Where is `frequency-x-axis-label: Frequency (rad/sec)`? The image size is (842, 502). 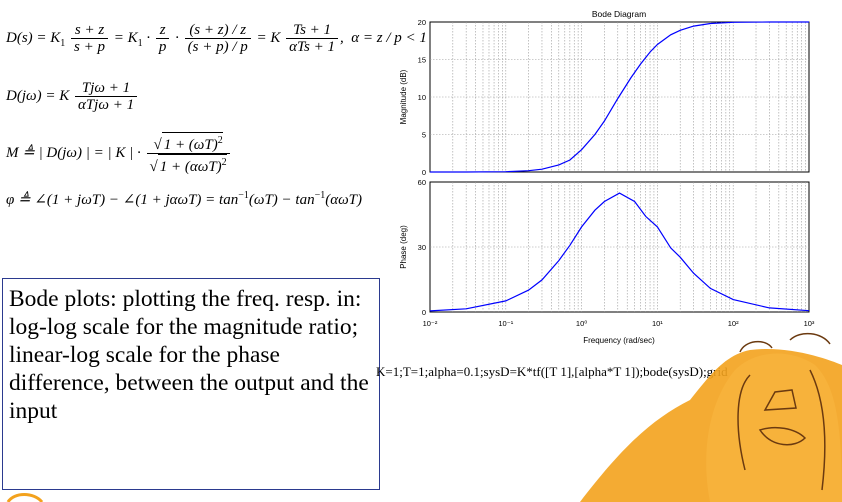 frequency-x-axis-label: Frequency (rad/sec) is located at coordinates (619, 340).